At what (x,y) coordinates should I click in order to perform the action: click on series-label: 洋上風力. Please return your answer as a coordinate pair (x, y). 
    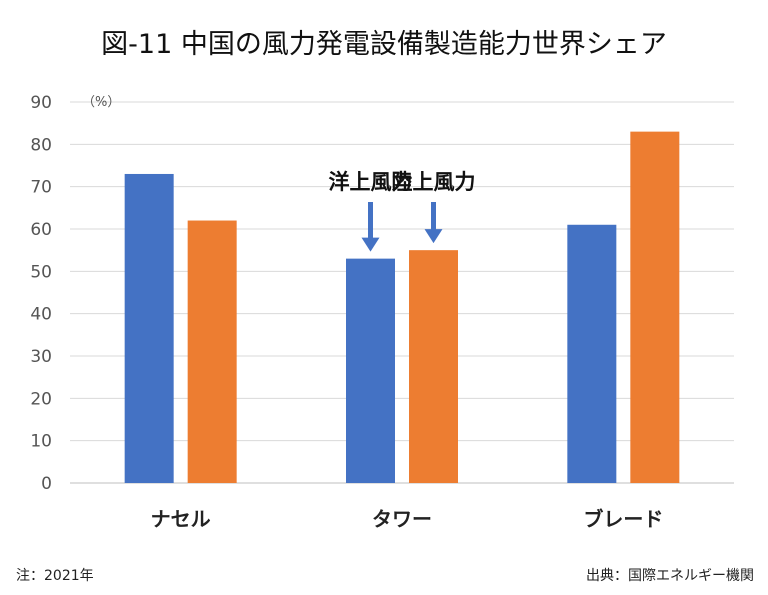
    Looking at the image, I should click on (371, 182).